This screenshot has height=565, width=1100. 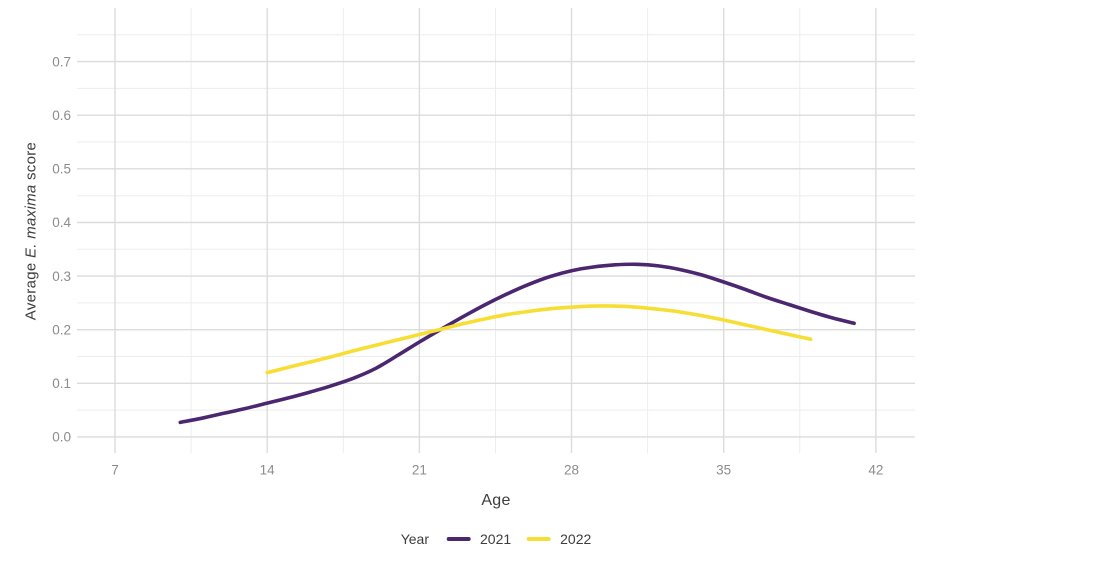 What do you see at coordinates (723, 470) in the screenshot?
I see `x-tick-label: 35` at bounding box center [723, 470].